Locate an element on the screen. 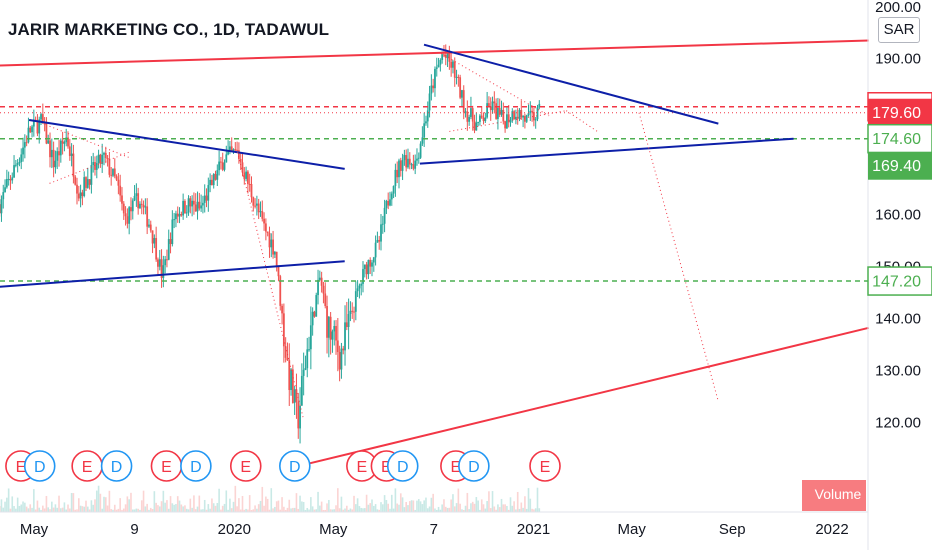 This screenshot has width=932, height=550. price-level-label: 174.60 is located at coordinates (896, 139).